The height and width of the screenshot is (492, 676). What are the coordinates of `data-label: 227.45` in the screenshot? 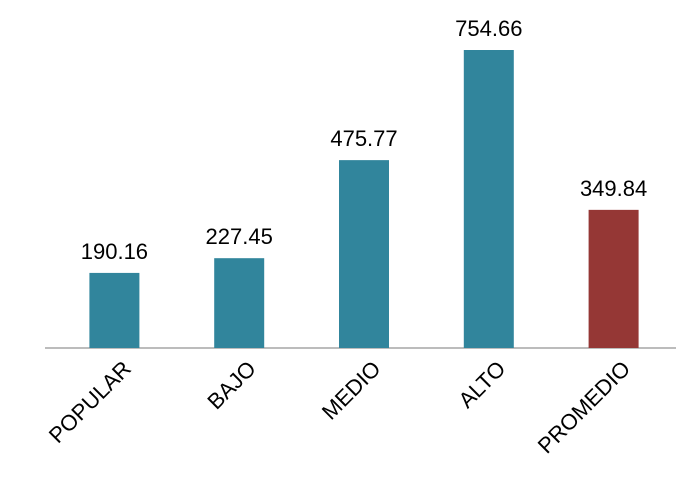 It's located at (239, 236).